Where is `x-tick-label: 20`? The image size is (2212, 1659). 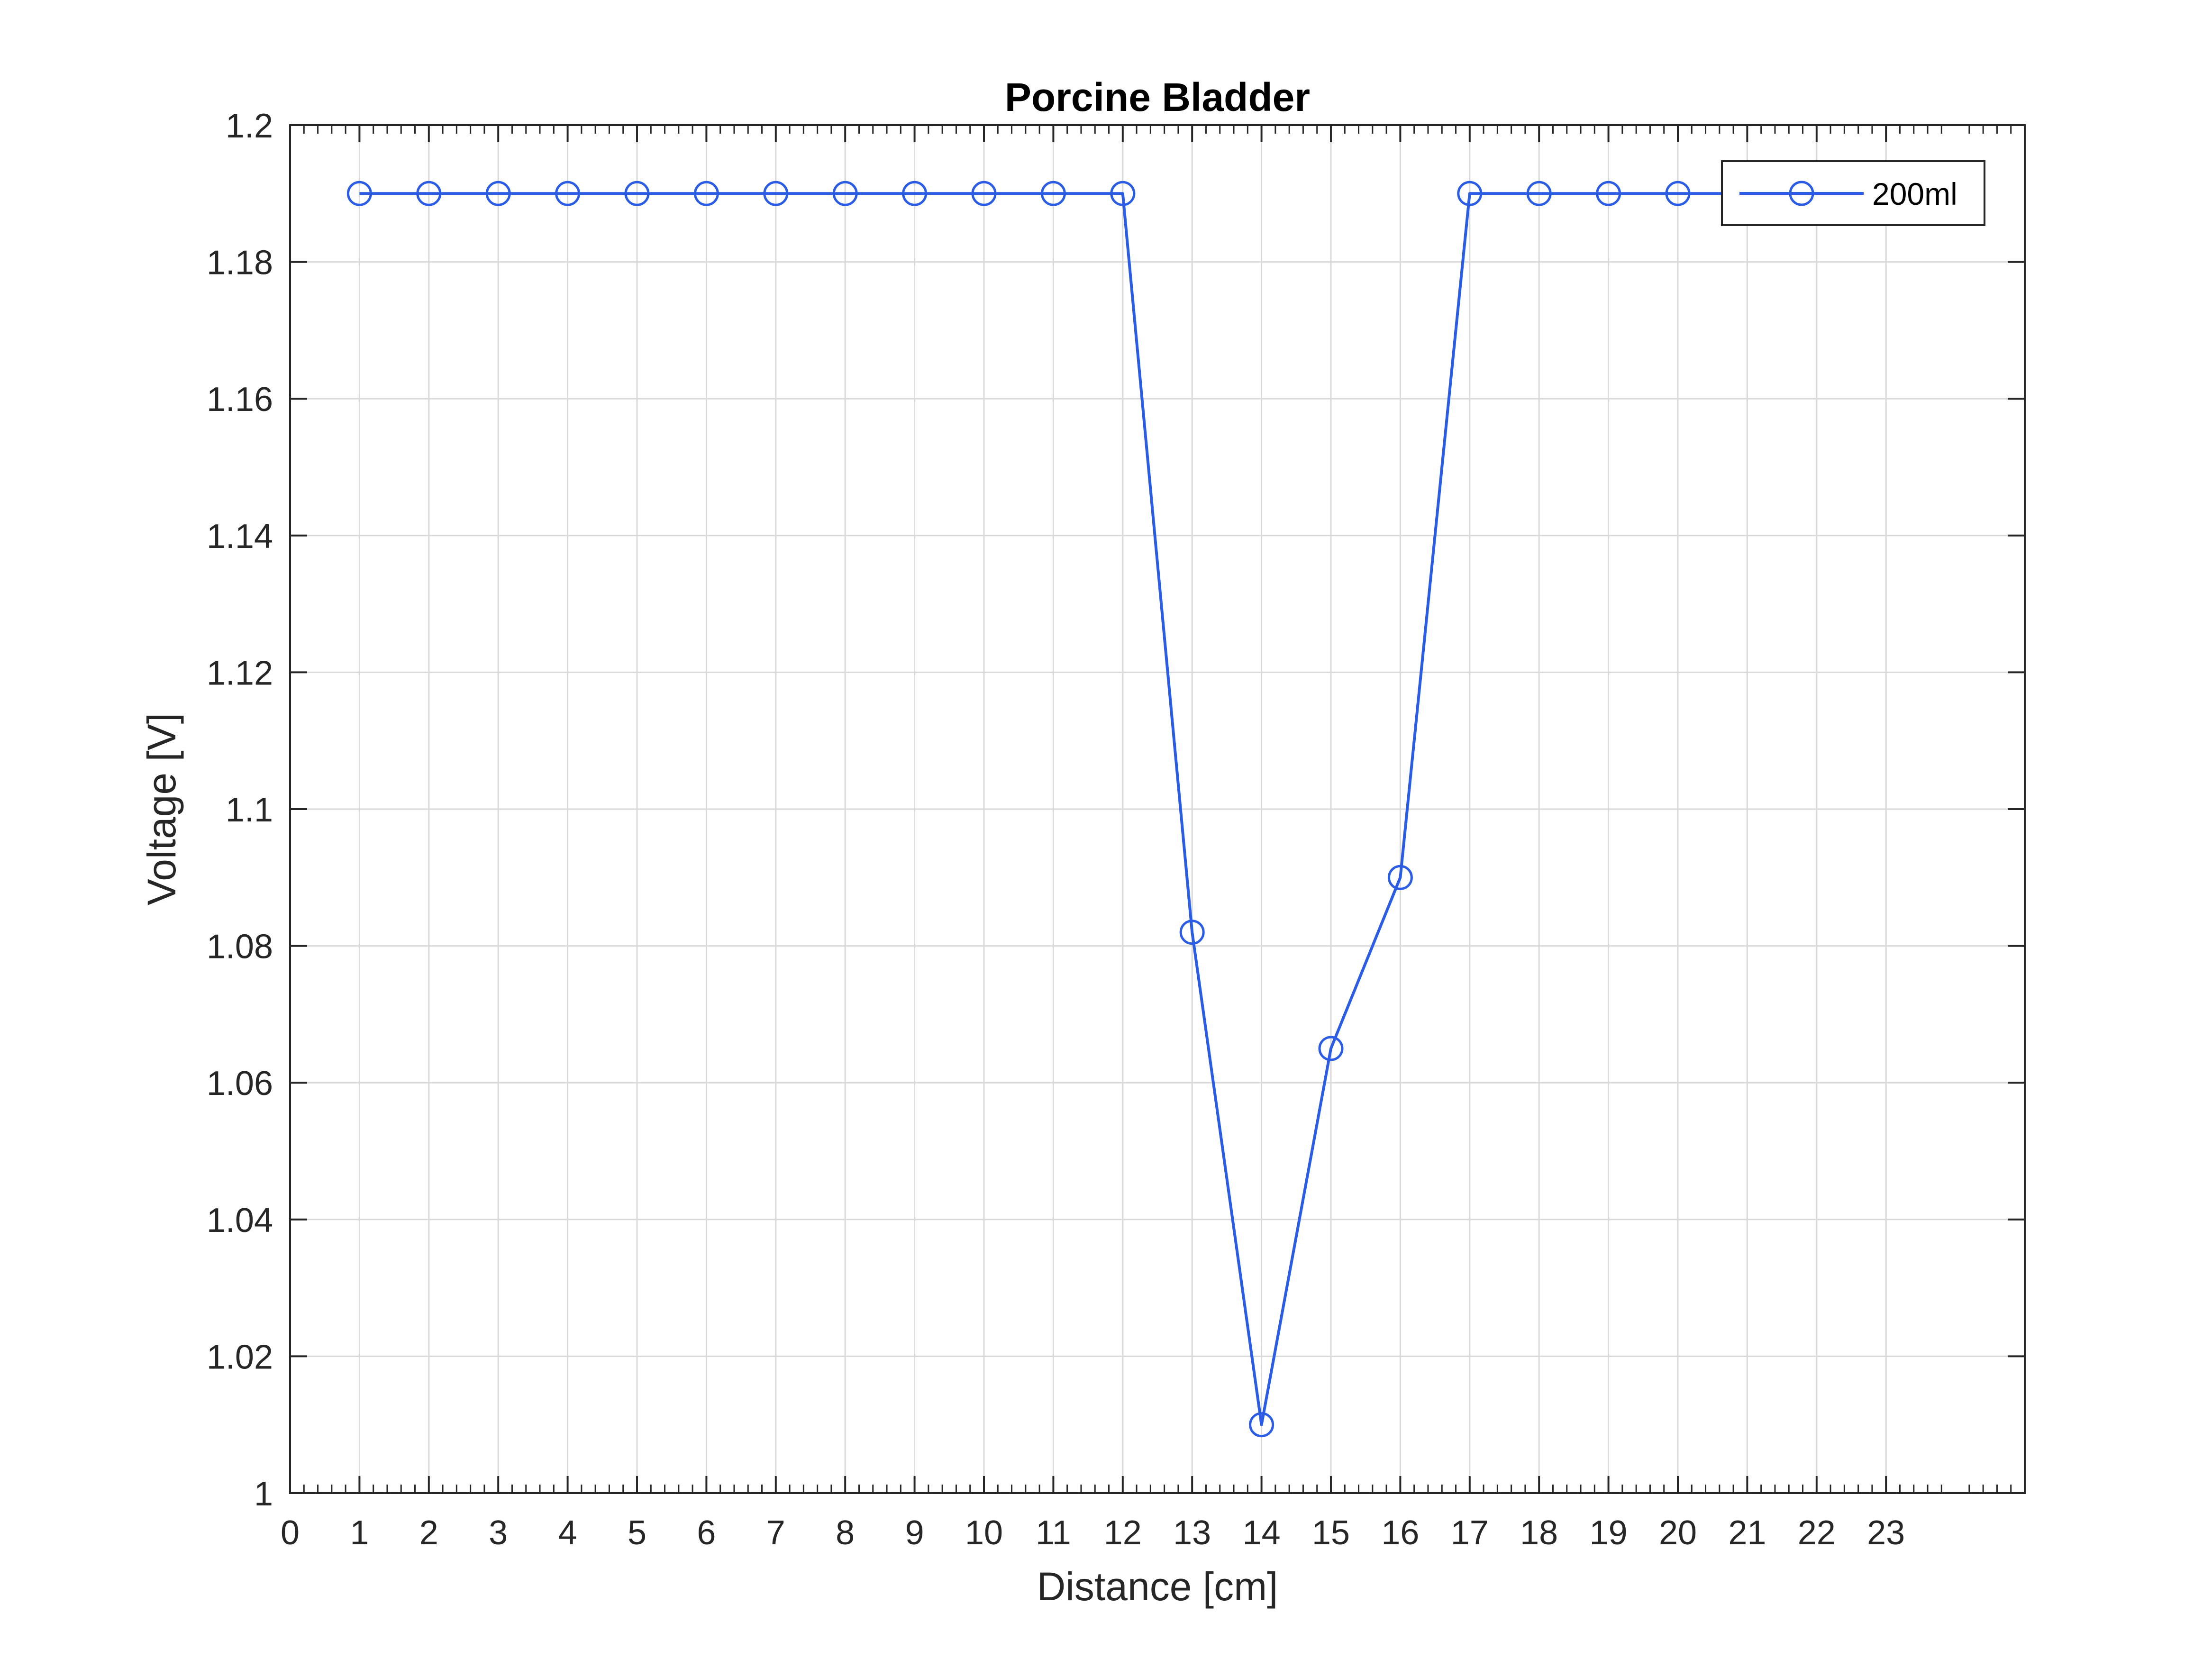
x-tick-label: 20 is located at coordinates (1678, 1533).